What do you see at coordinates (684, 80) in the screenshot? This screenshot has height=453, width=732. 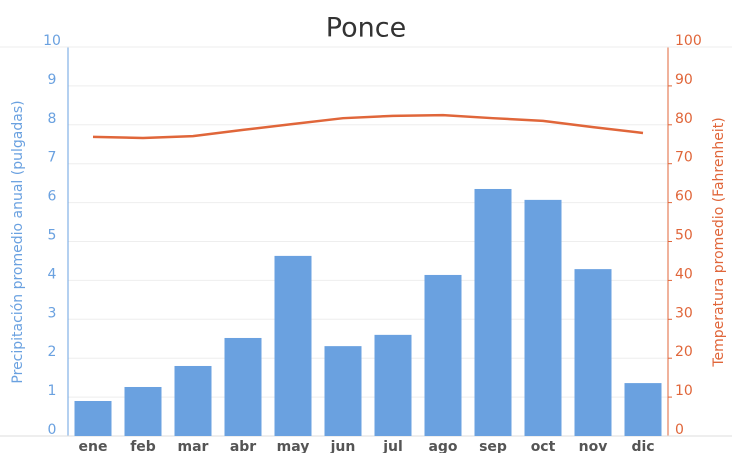 I see `y2-tick-label: 90` at bounding box center [684, 80].